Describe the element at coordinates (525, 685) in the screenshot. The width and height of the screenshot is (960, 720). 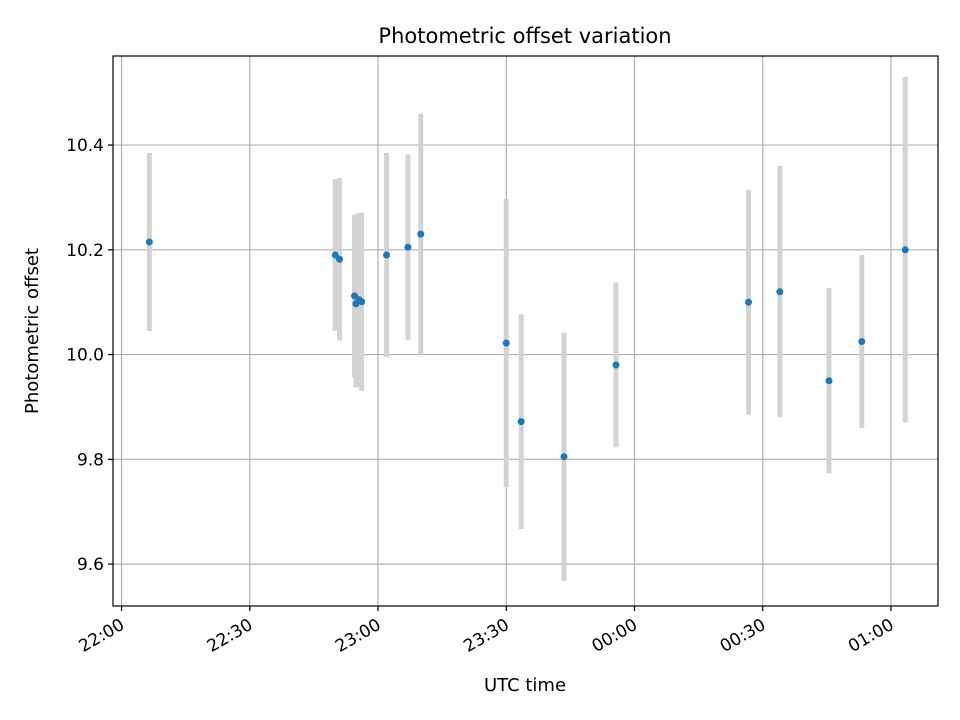
I see `x-axis-label: UTC time` at that location.